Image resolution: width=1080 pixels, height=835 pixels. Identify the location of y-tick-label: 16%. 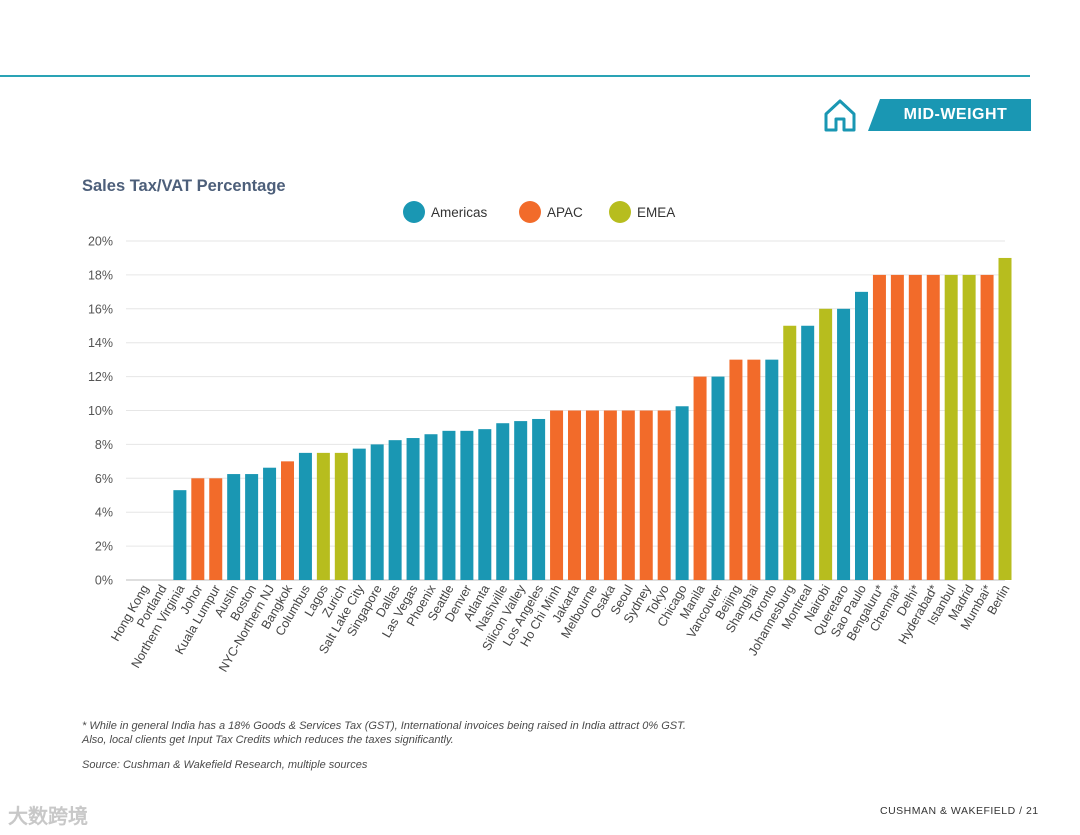
(100, 309).